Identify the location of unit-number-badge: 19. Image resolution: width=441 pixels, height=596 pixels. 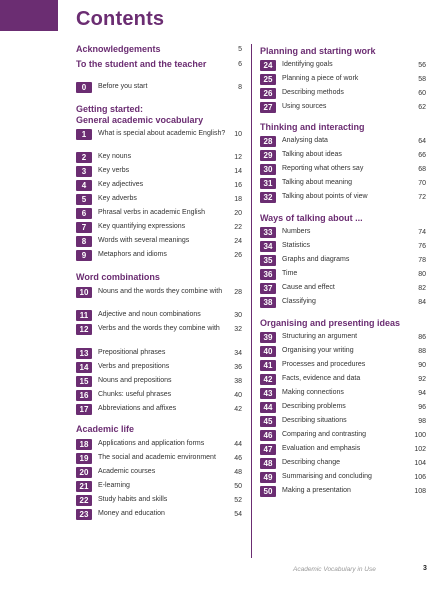
(84, 458).